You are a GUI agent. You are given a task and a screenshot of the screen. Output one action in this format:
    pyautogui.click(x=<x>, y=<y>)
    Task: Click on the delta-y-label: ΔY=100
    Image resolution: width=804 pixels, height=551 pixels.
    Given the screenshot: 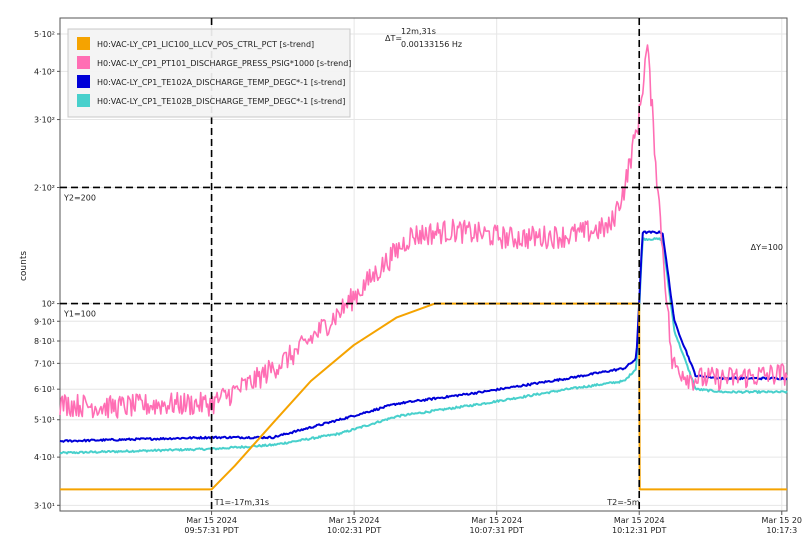 What is the action you would take?
    pyautogui.click(x=767, y=247)
    